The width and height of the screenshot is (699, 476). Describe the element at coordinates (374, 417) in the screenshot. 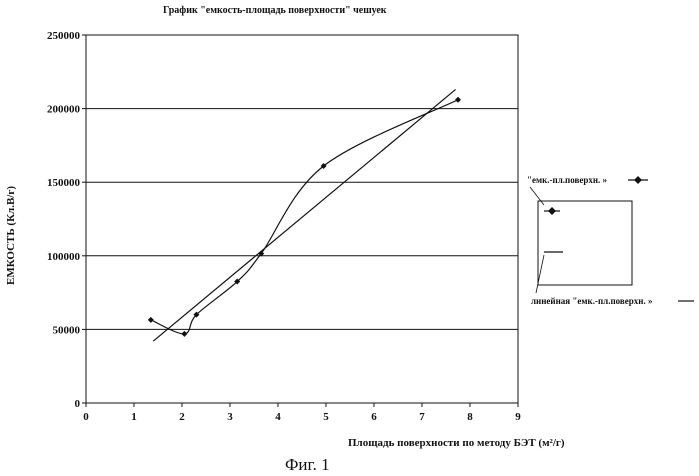

I see `x-tick-label: 6` at that location.